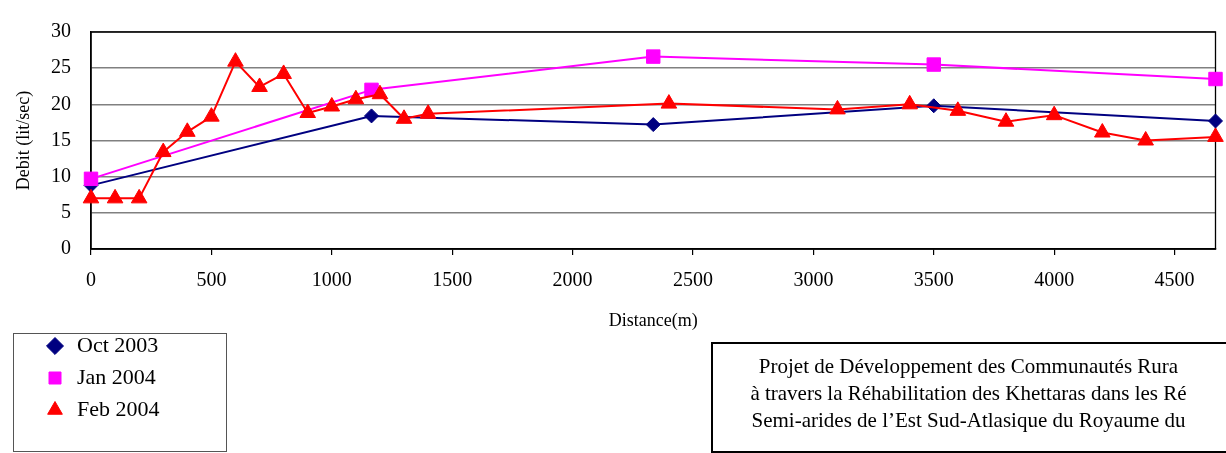 This screenshot has width=1226, height=453. What do you see at coordinates (1054, 279) in the screenshot?
I see `x-tick-label: 4000` at bounding box center [1054, 279].